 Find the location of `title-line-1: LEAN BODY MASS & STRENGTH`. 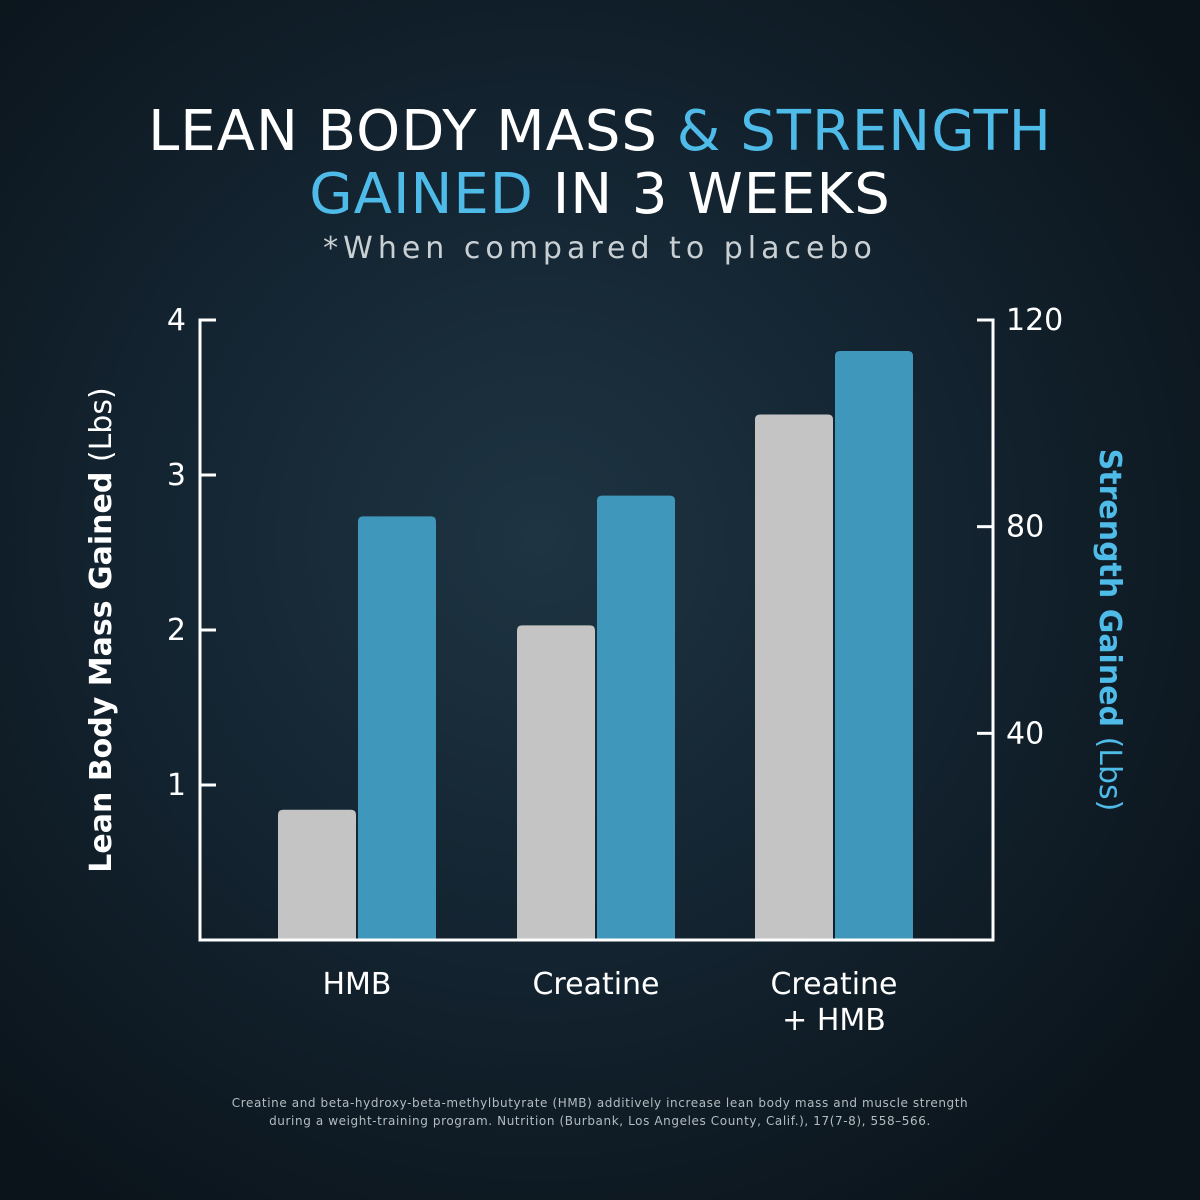

title-line-1: LEAN BODY MASS & STRENGTH is located at coordinates (600, 131).